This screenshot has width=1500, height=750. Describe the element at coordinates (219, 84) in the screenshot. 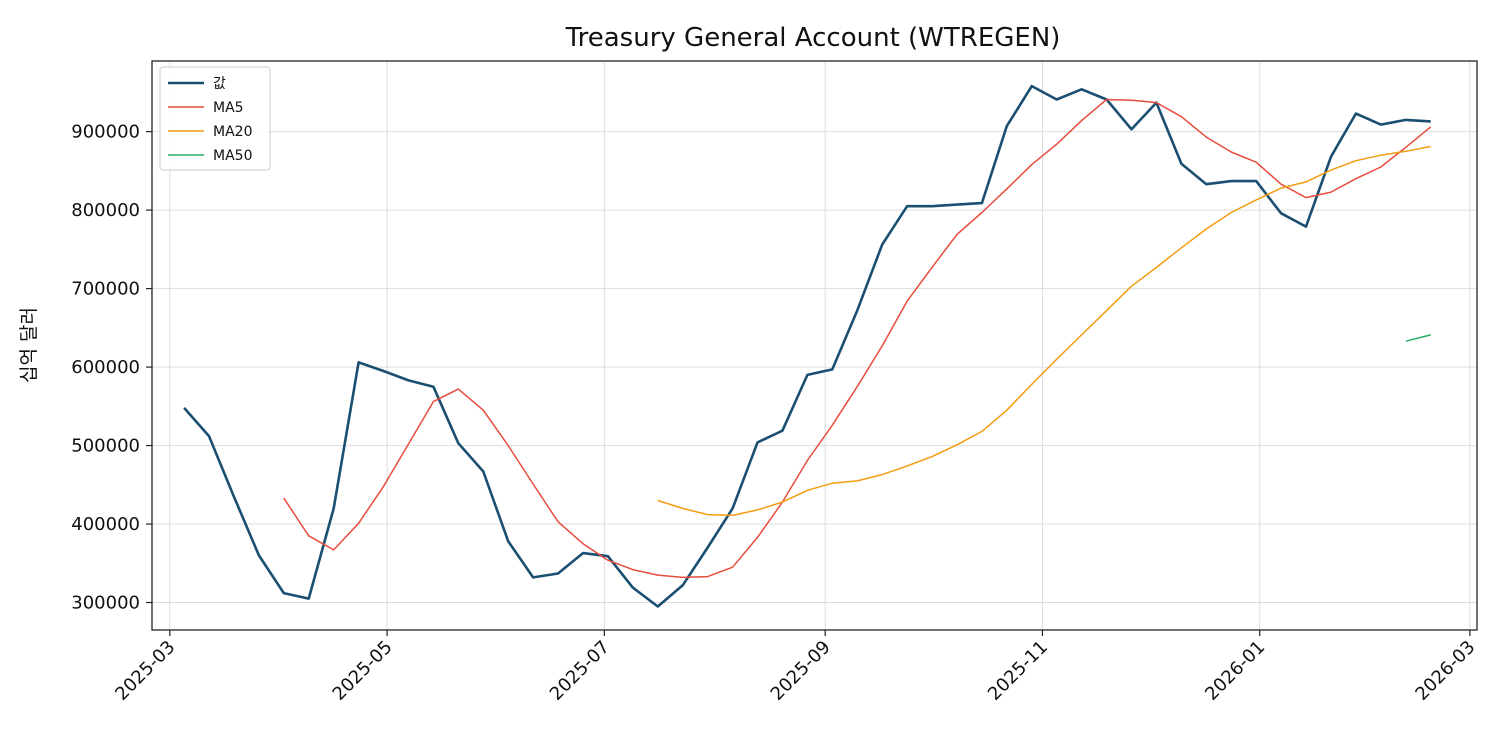

I see `legend-label: 값` at that location.